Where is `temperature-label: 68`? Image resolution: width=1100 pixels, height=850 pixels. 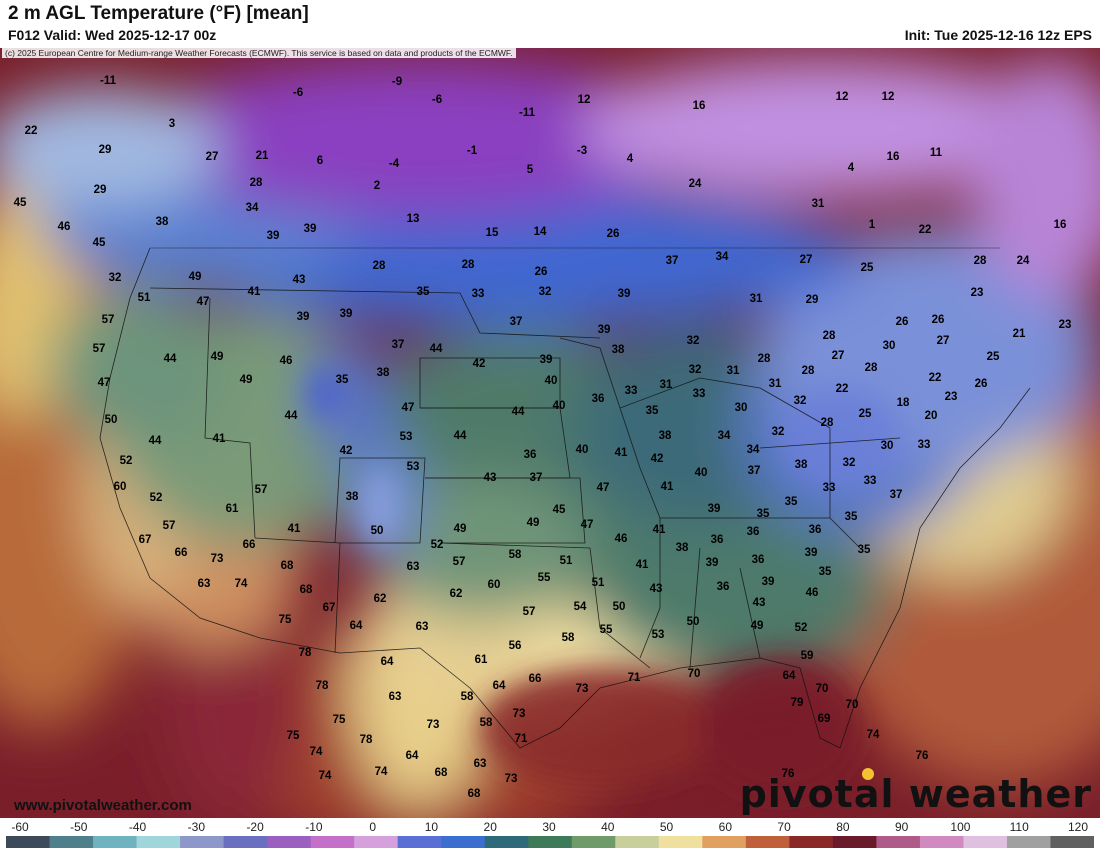 temperature-label: 68 is located at coordinates (441, 773).